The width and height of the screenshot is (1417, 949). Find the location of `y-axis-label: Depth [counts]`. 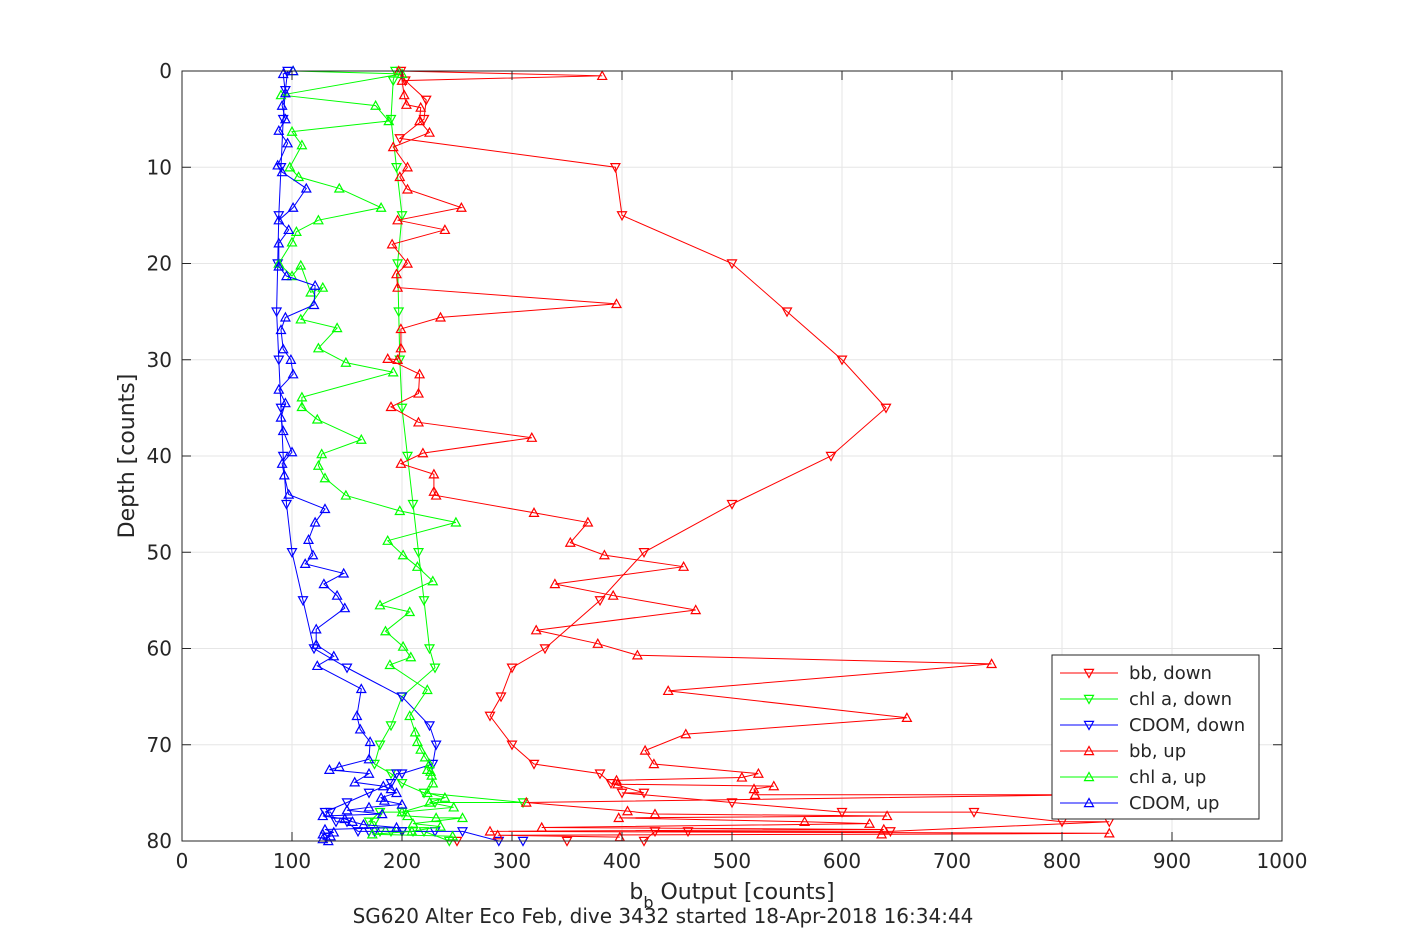

y-axis-label: Depth [counts] is located at coordinates (127, 456).